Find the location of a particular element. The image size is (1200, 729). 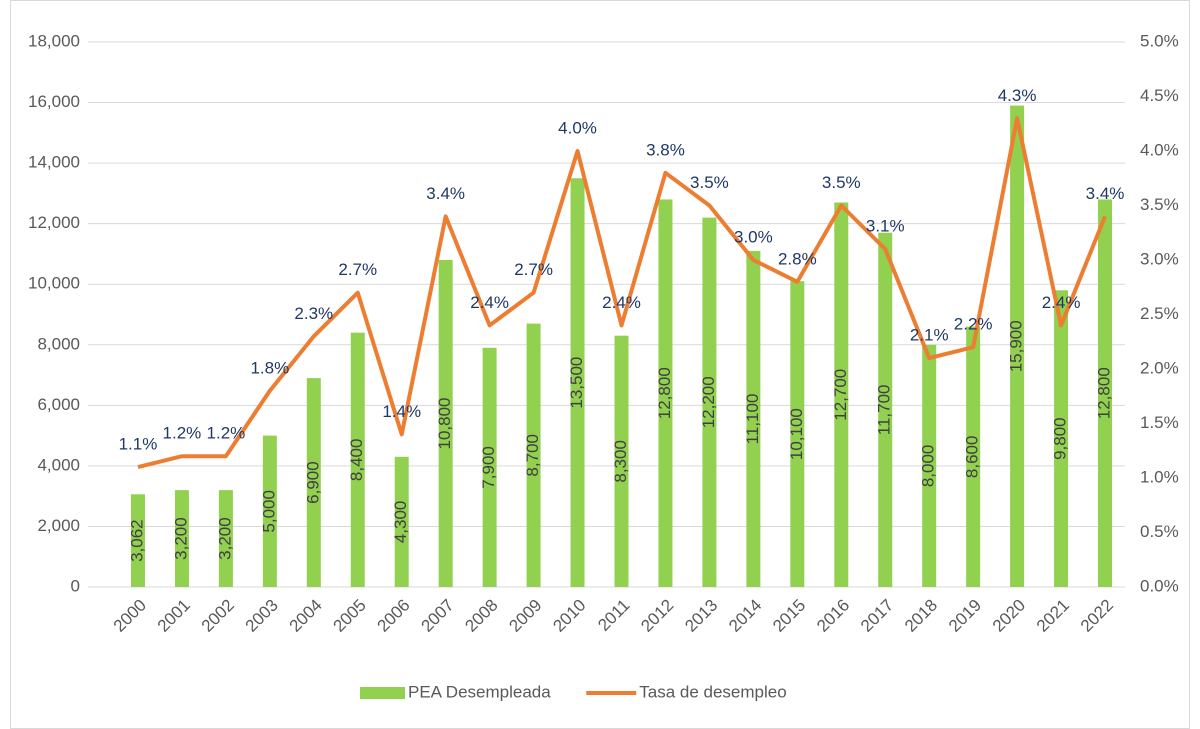

bar-value-label: 11,700 is located at coordinates (884, 410).